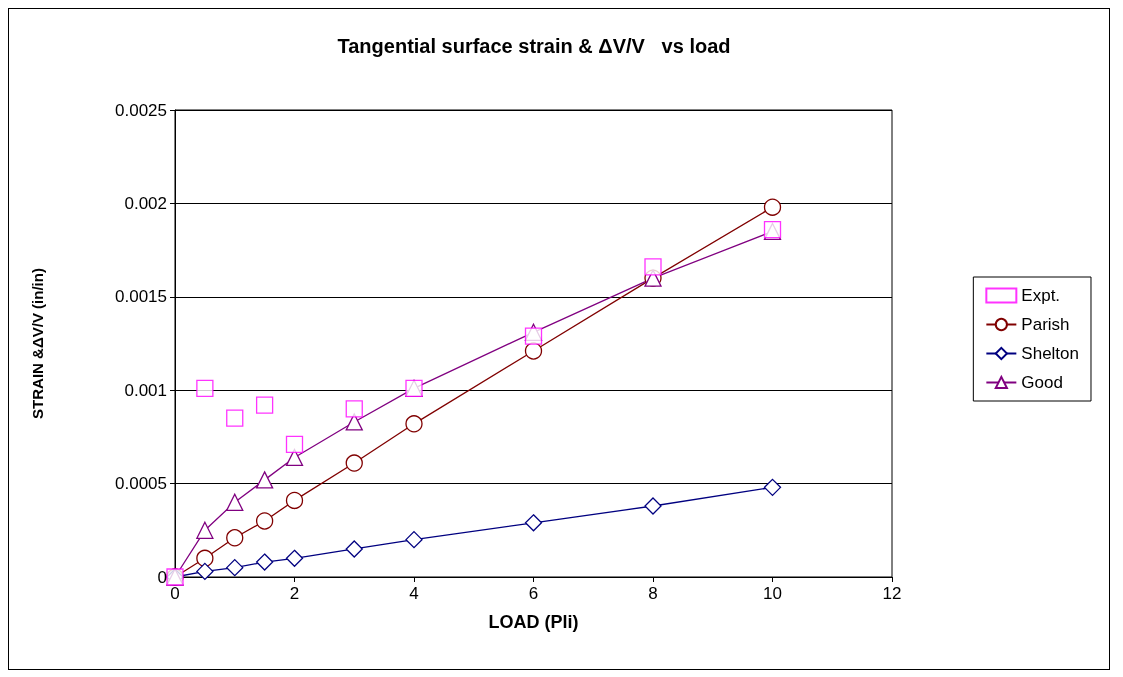 The image size is (1123, 677). Describe the element at coordinates (653, 593) in the screenshot. I see `x-tick-label: 8` at that location.